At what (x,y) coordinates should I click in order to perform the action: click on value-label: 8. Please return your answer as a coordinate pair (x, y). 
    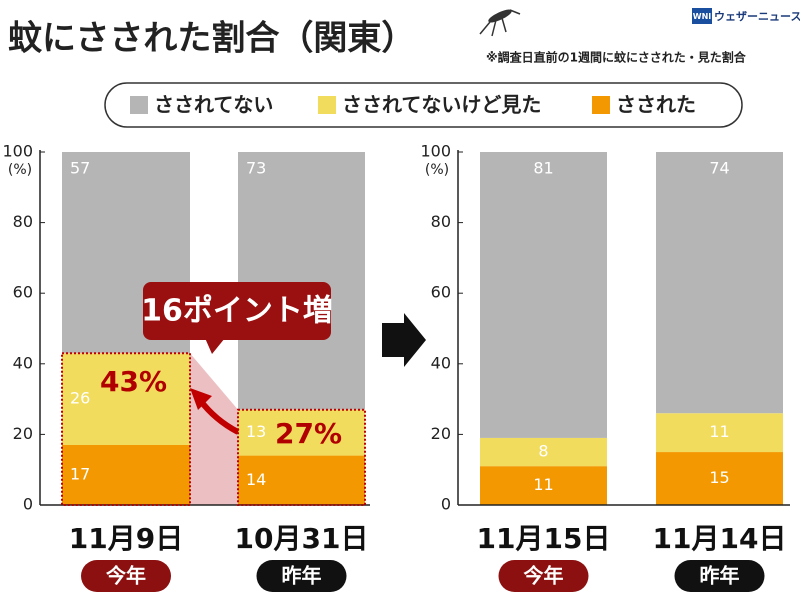
    Looking at the image, I should click on (543, 451).